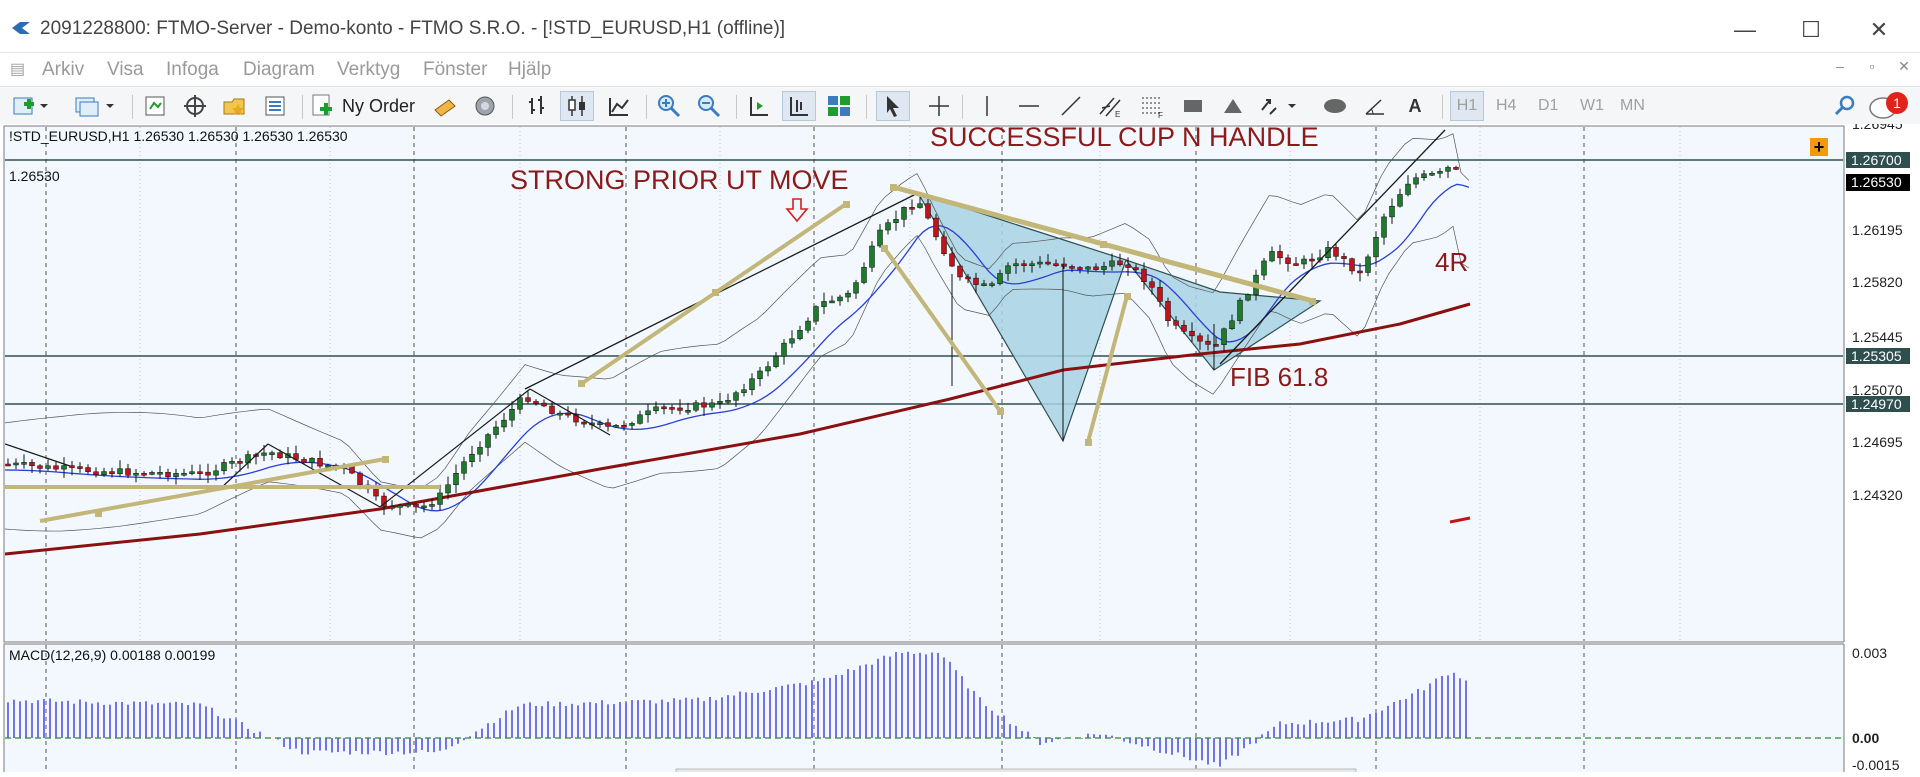 The image size is (1920, 777). What do you see at coordinates (1029, 106) in the screenshot?
I see `horizontal-line-tool-button` at bounding box center [1029, 106].